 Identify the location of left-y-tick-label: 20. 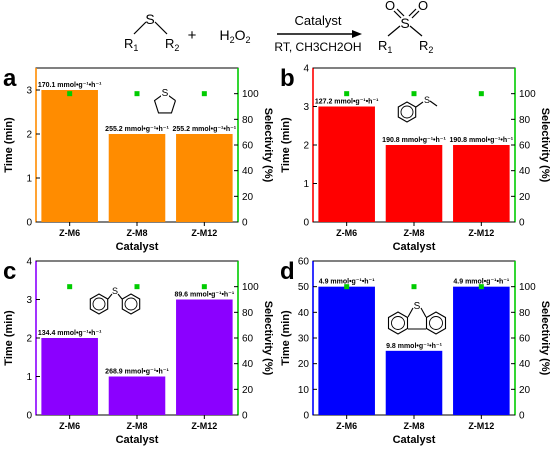
(304, 364).